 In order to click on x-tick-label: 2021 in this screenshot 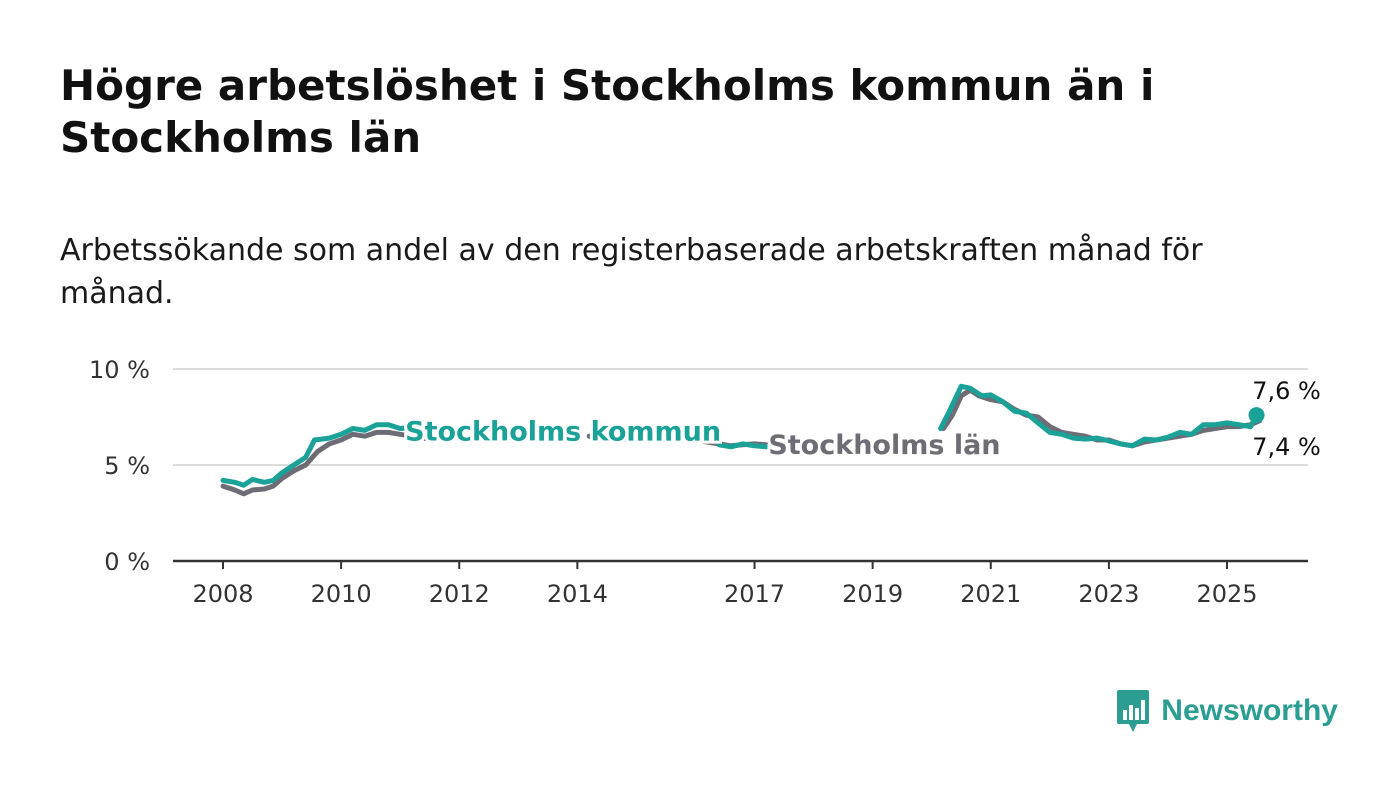, I will do `click(990, 594)`.